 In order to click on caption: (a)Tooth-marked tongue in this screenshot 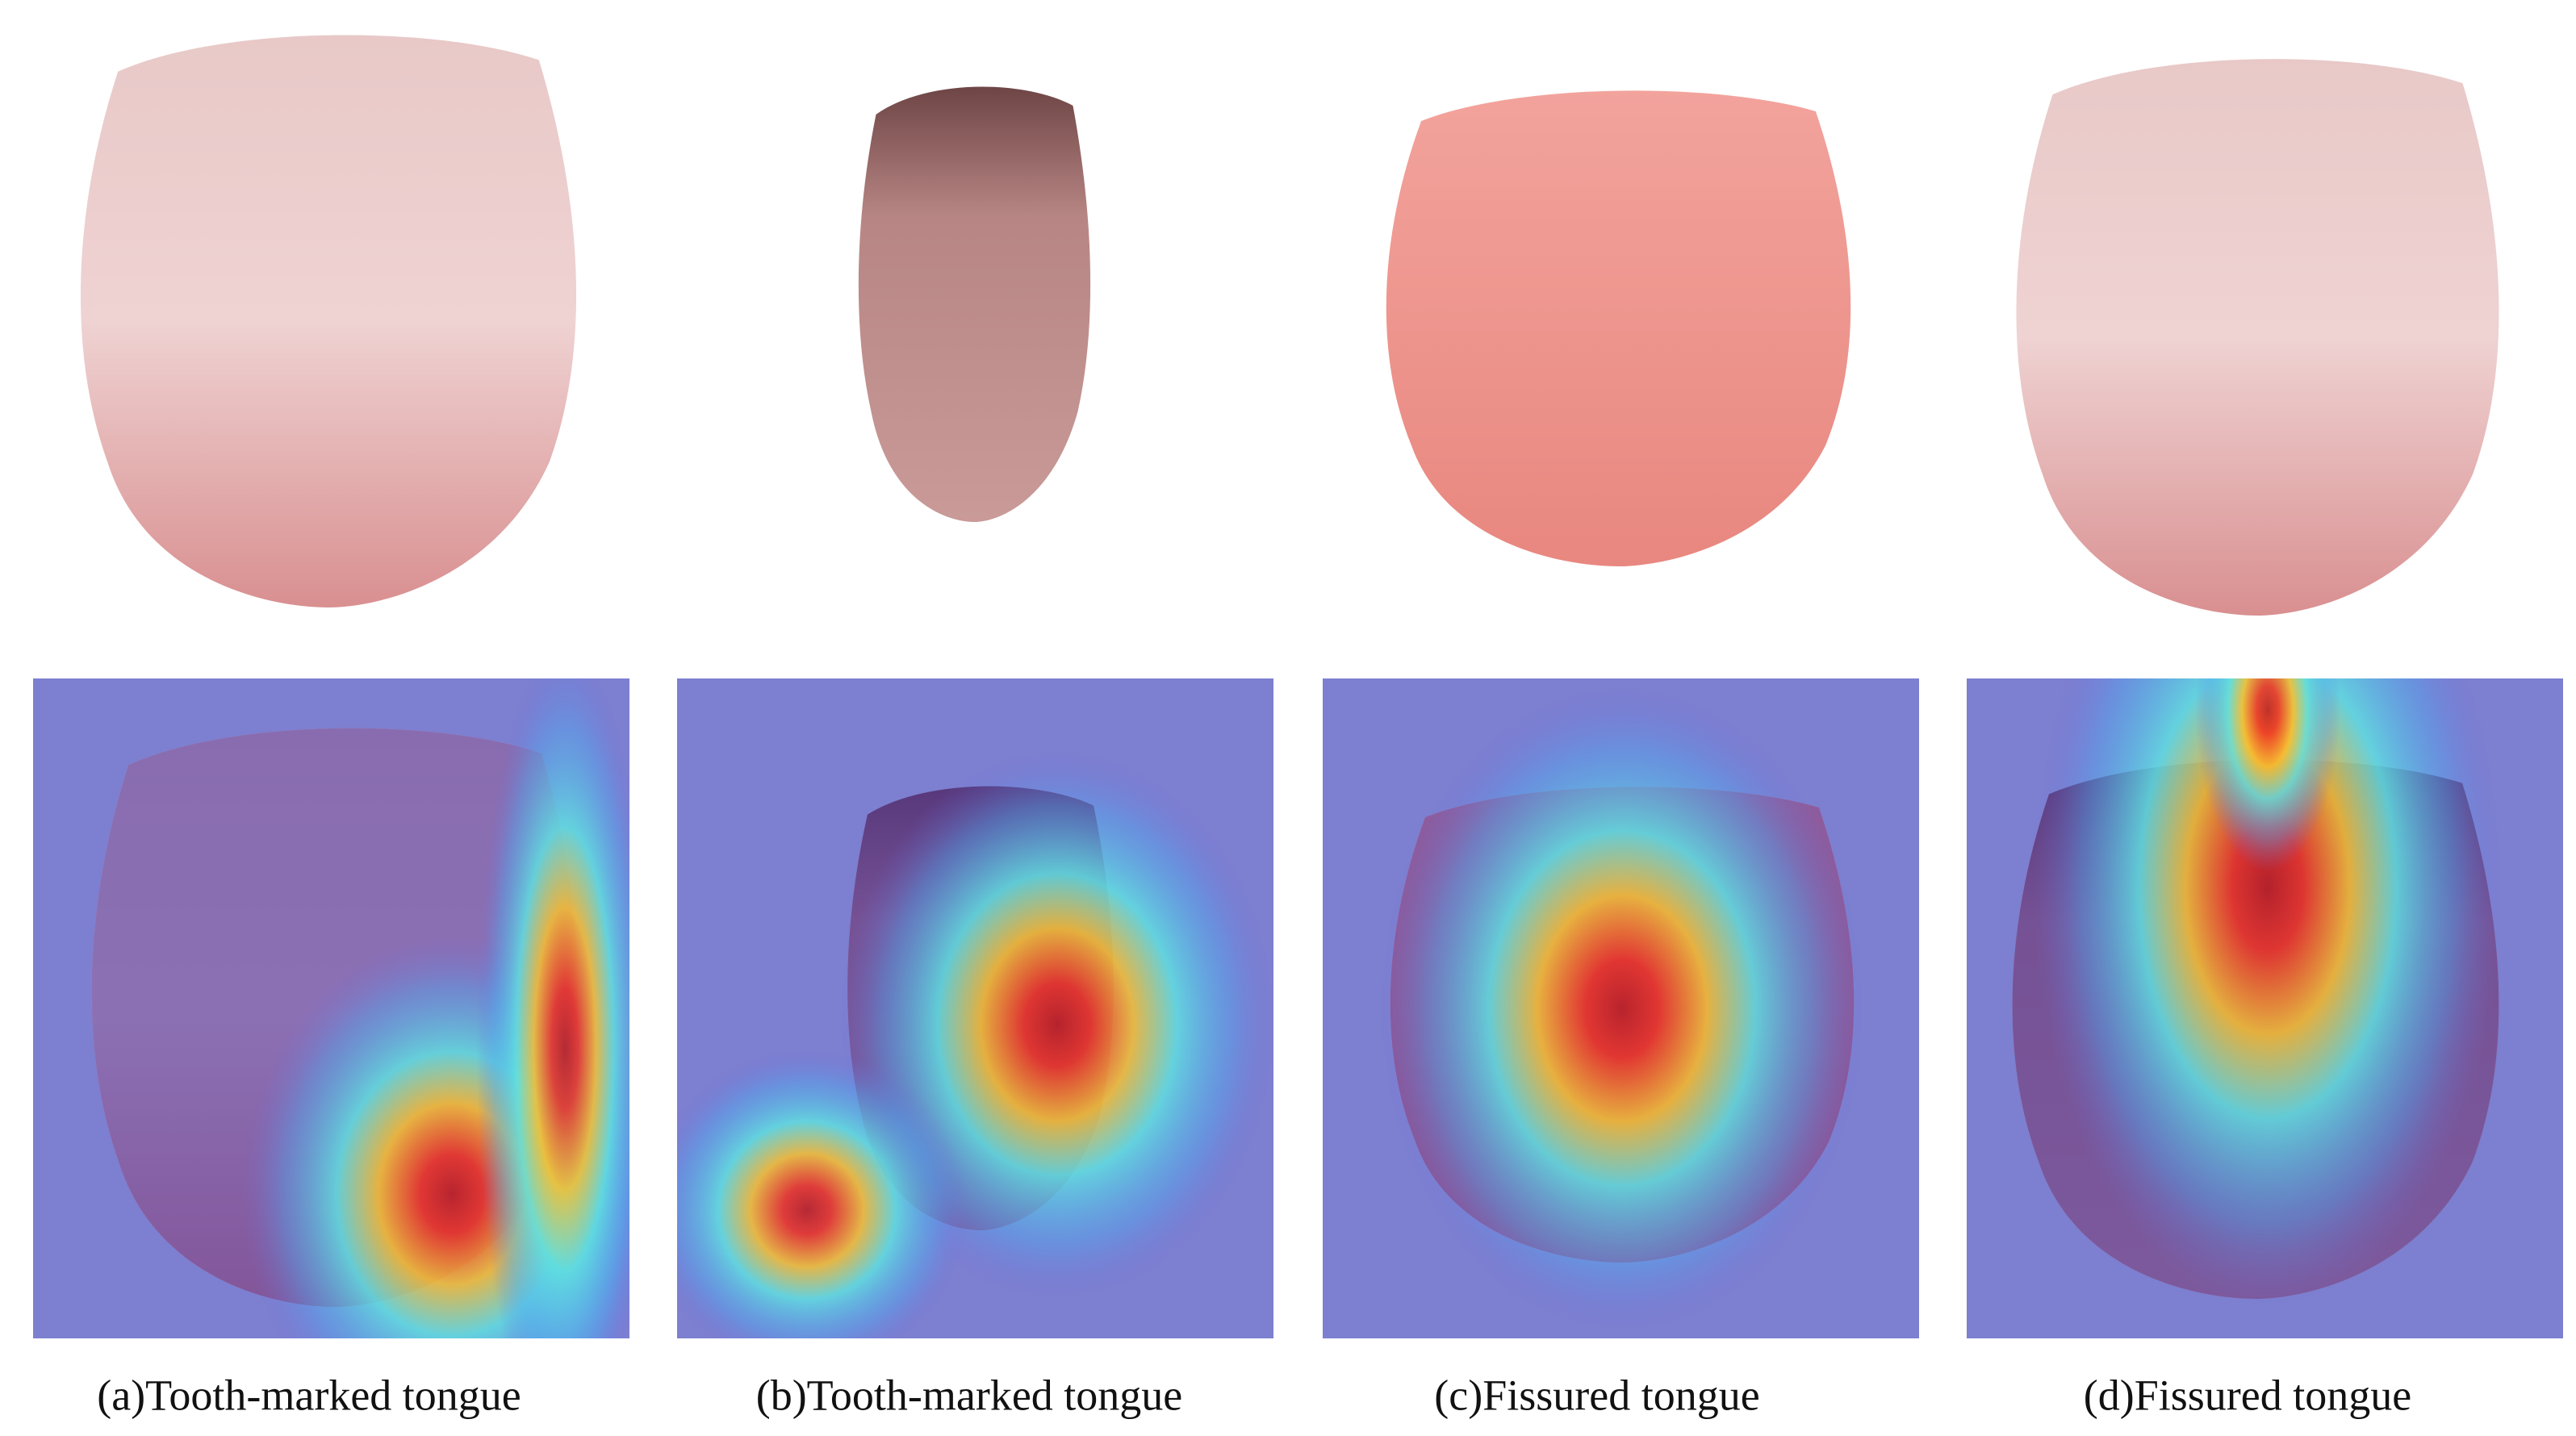, I will do `click(309, 1395)`.